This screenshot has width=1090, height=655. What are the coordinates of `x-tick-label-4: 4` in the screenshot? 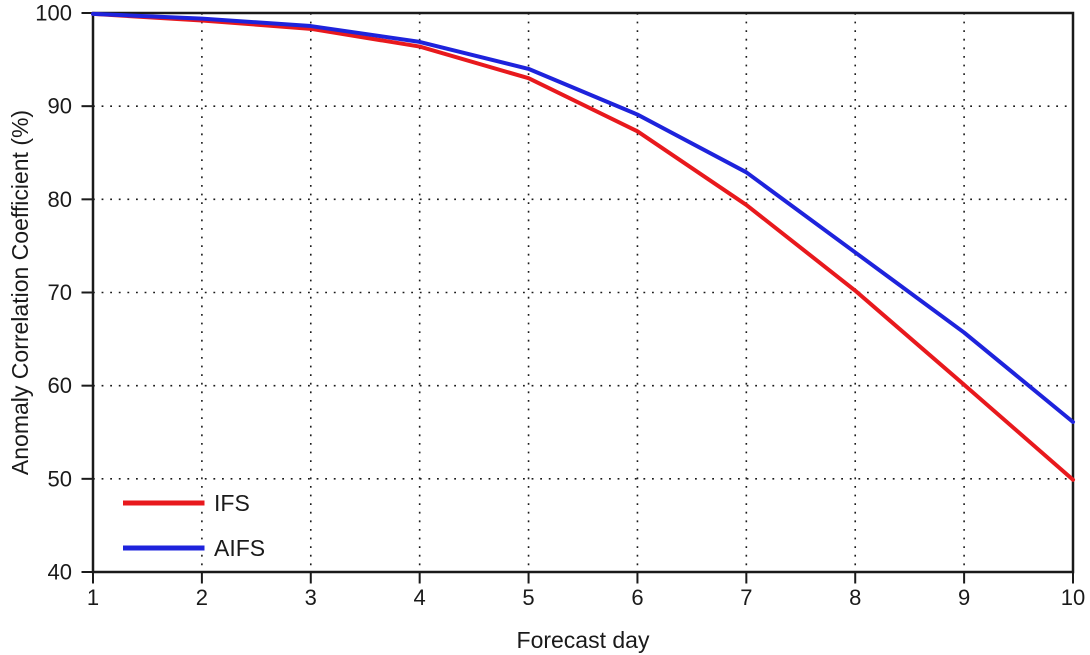 It's located at (420, 597).